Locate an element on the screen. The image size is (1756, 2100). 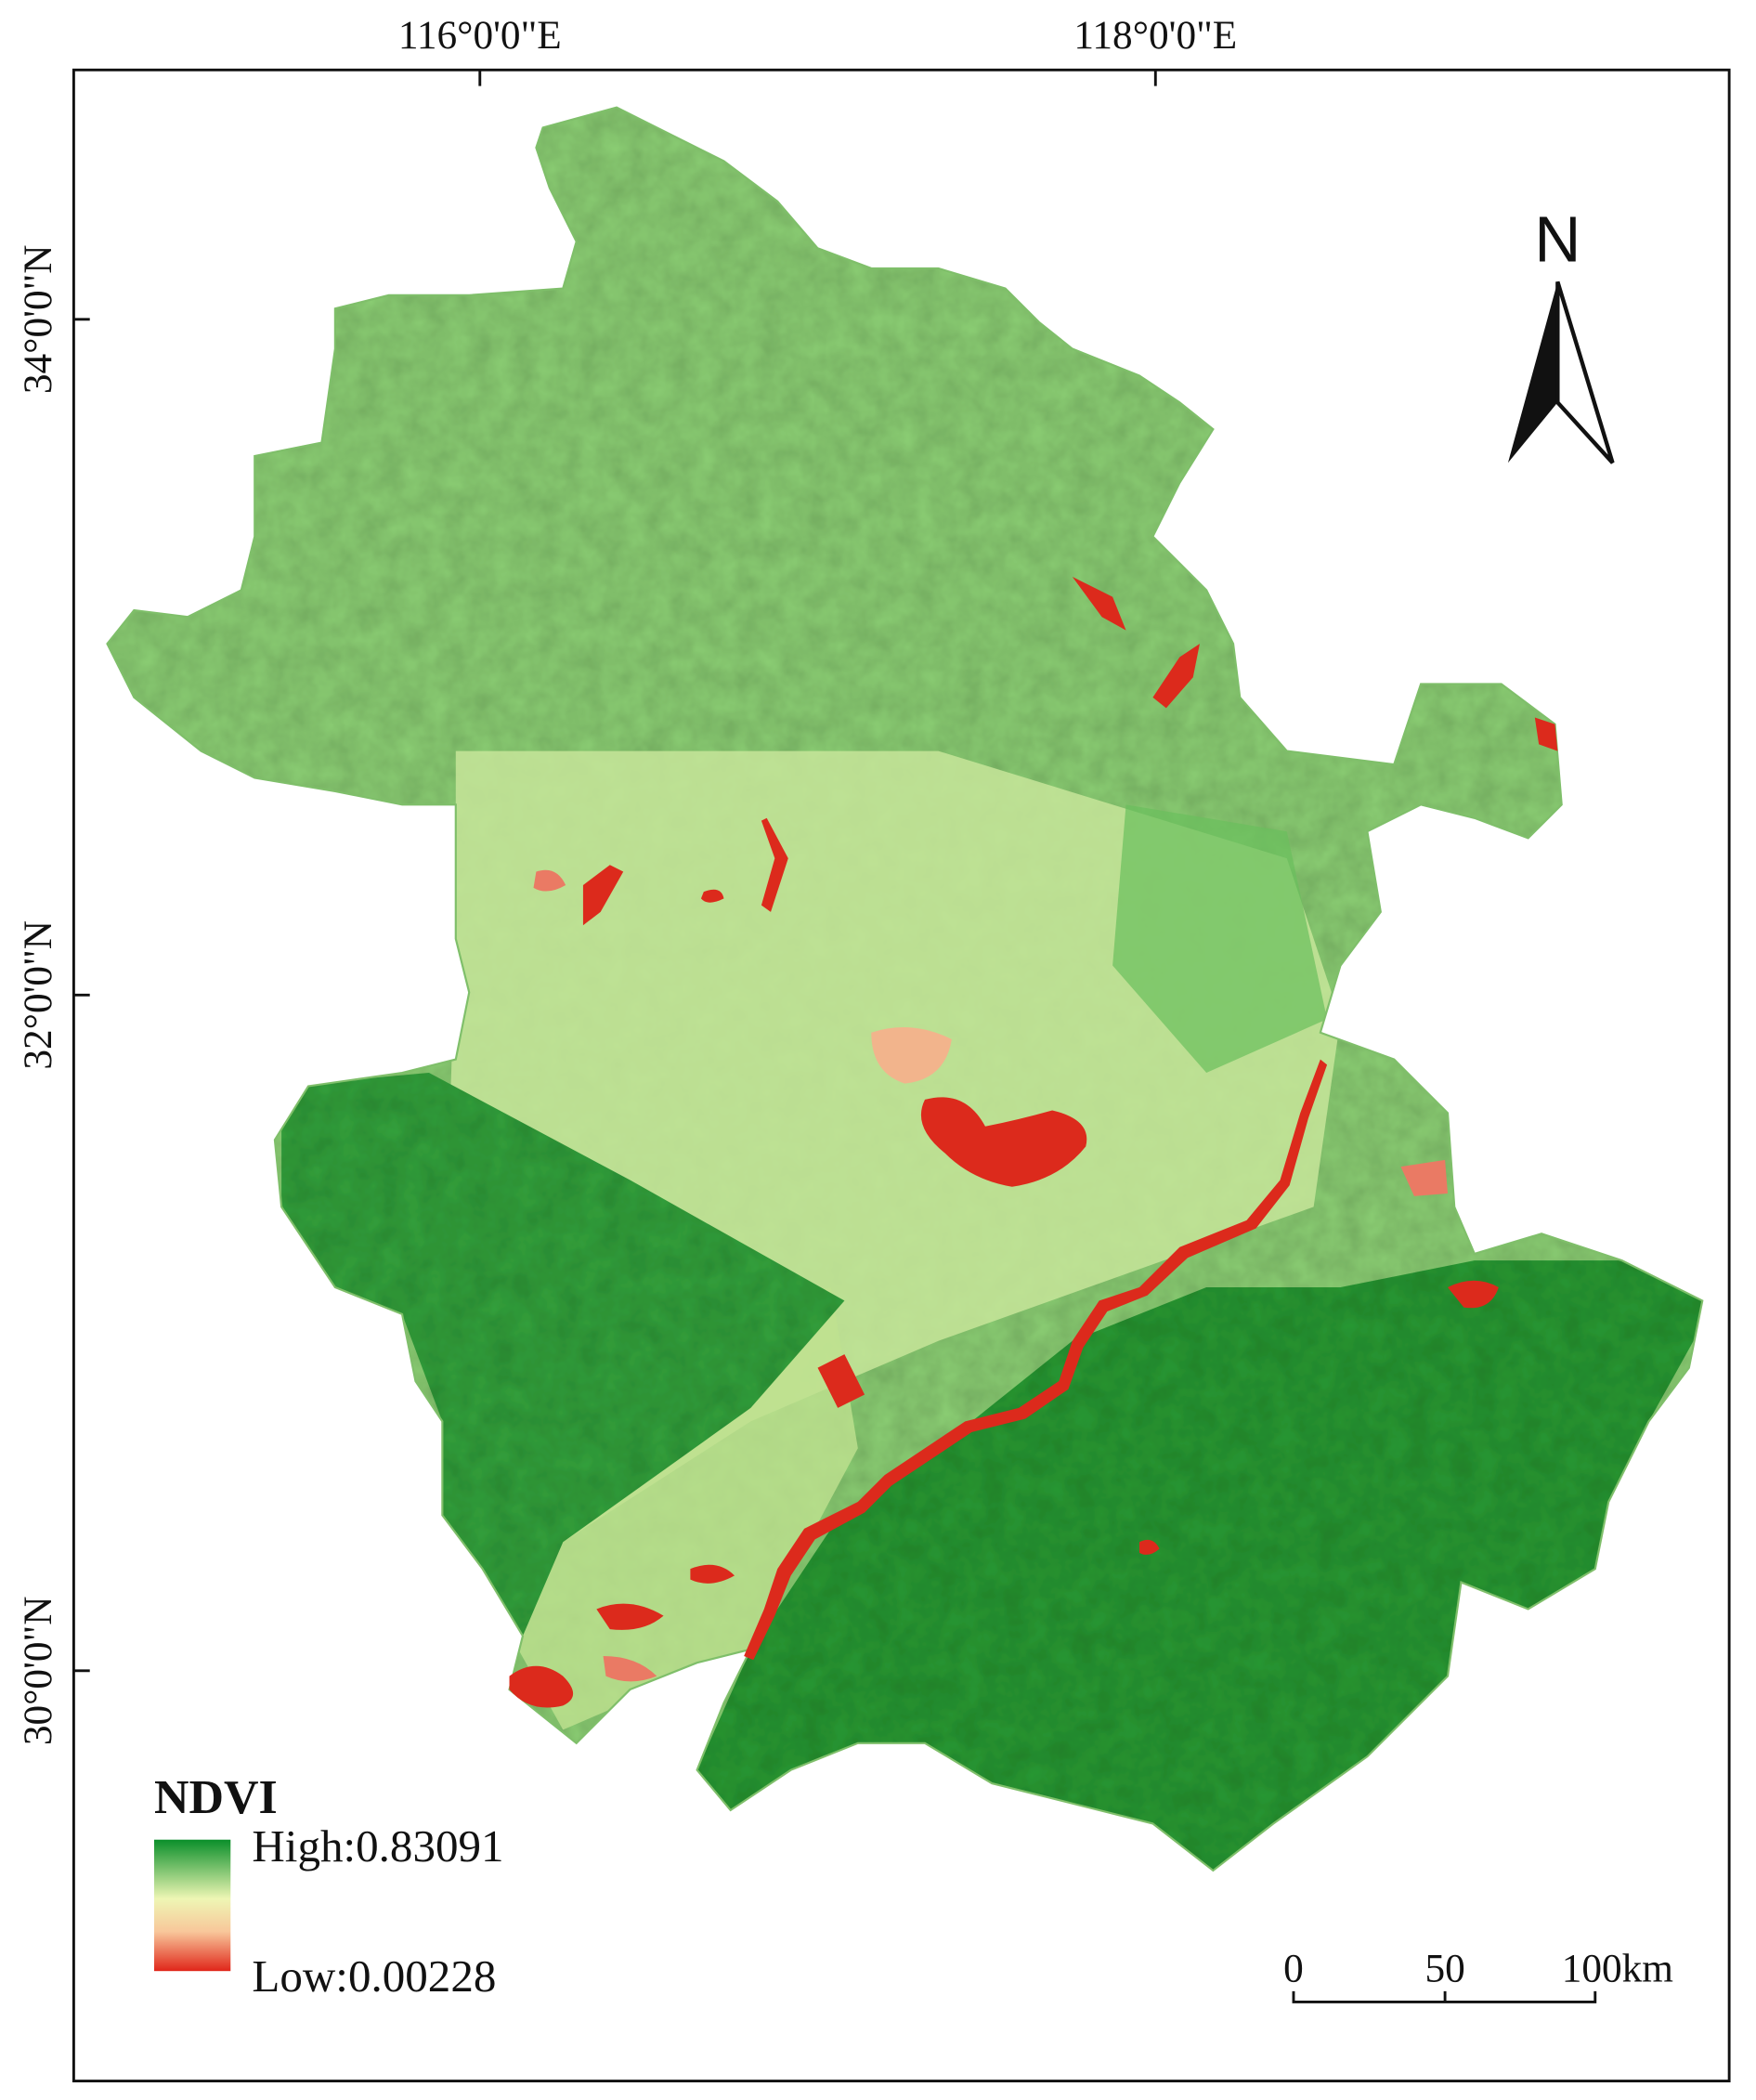
legend-title: NDVI is located at coordinates (216, 1797).